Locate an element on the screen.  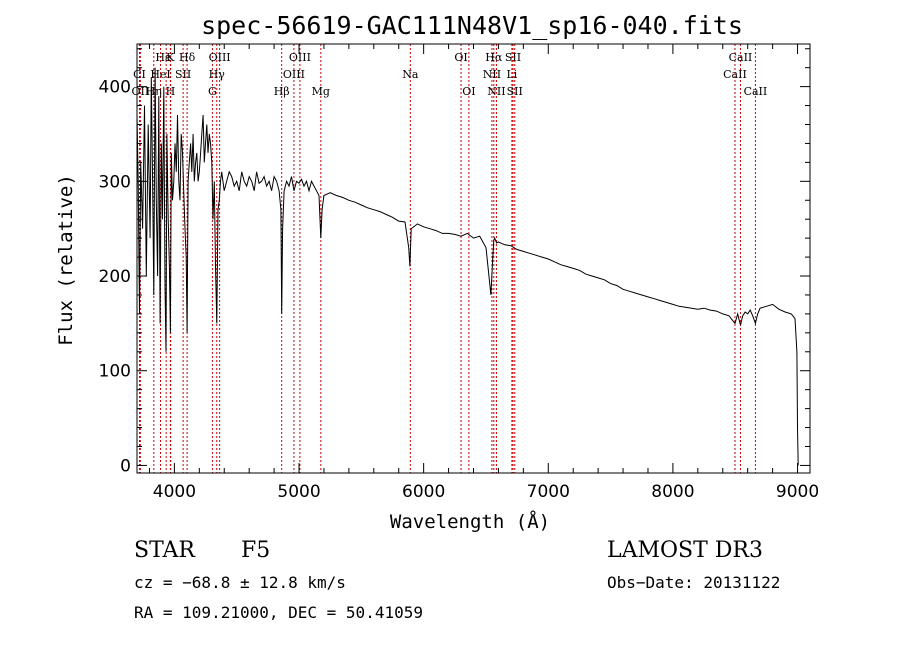
line-marker-label: CI is located at coordinates (139, 74).